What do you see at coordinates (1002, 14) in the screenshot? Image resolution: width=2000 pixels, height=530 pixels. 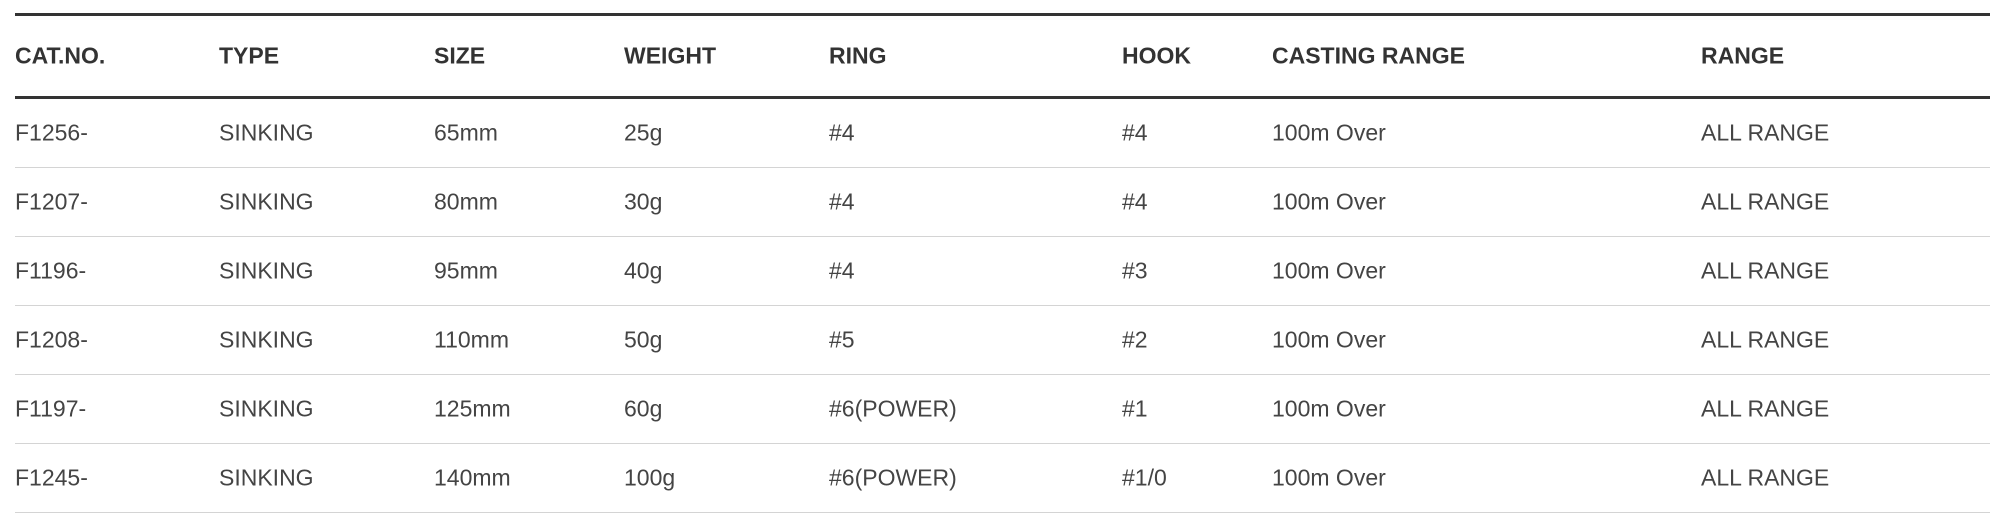 I see `table-top-rule` at bounding box center [1002, 14].